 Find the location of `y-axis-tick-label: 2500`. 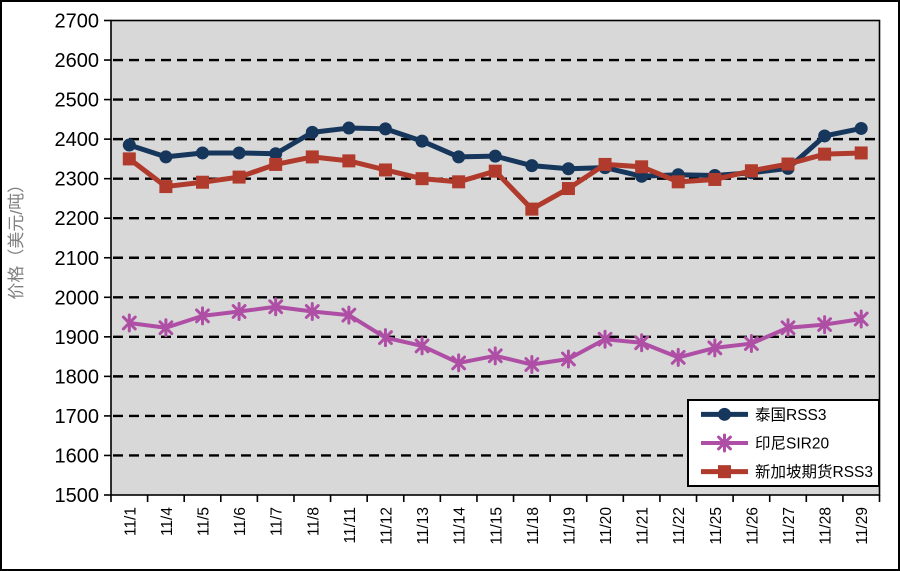

y-axis-tick-label: 2500 is located at coordinates (77, 101).